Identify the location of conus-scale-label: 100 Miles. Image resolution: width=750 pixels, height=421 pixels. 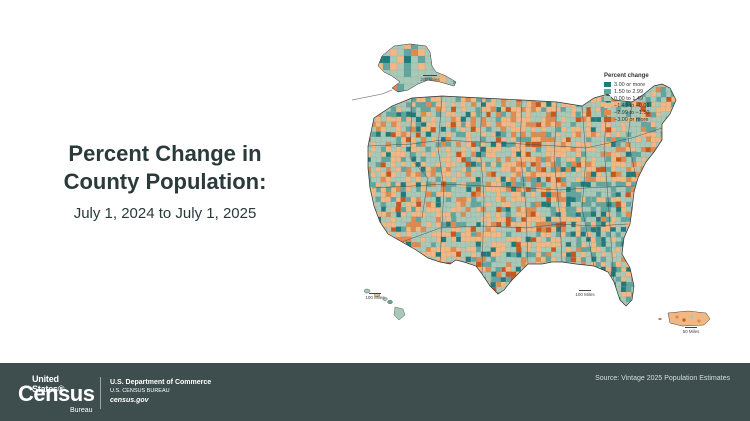
(585, 294).